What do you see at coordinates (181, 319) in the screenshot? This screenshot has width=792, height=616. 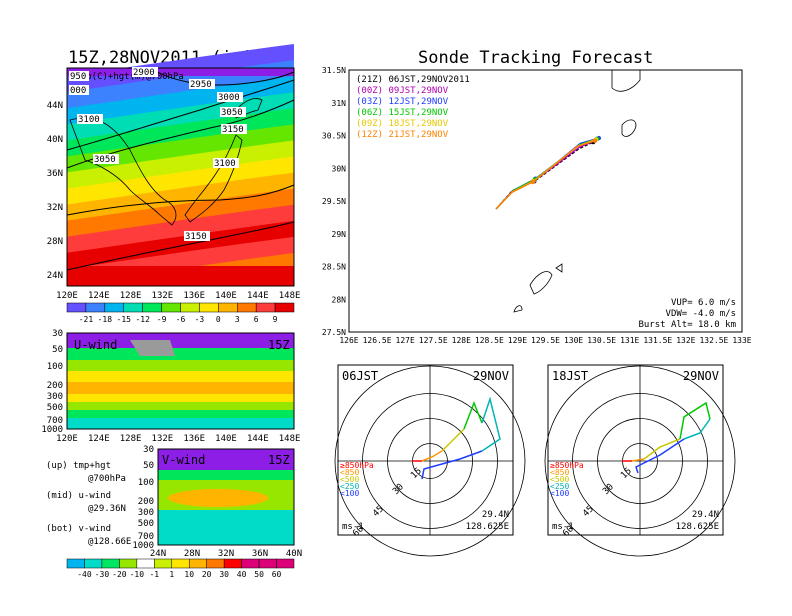 I see `colorbar-tick: -6` at bounding box center [181, 319].